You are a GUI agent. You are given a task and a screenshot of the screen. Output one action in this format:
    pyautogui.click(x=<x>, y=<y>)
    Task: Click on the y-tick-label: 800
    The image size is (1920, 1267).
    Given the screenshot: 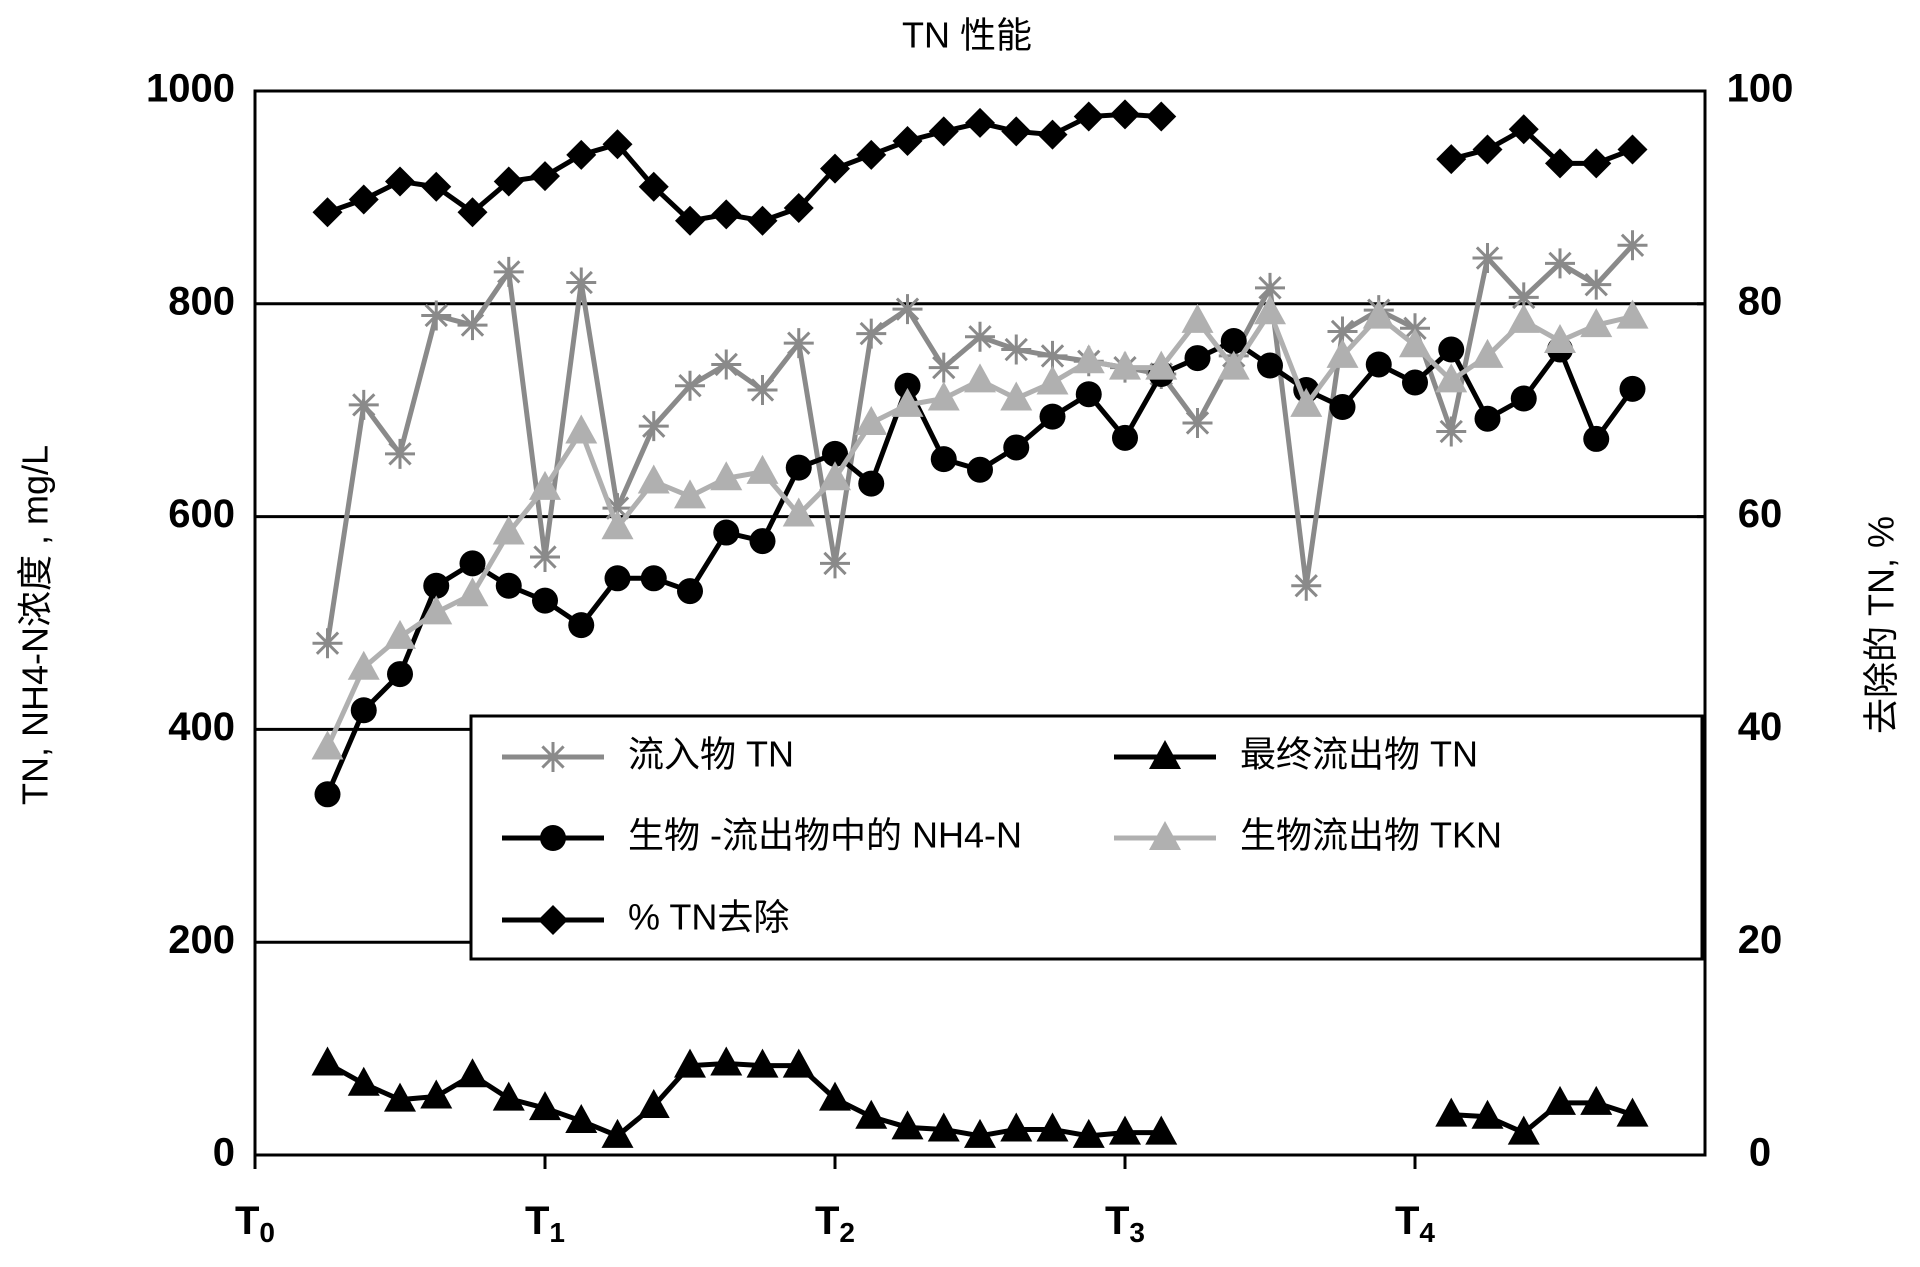 What is the action you would take?
    pyautogui.click(x=201, y=301)
    